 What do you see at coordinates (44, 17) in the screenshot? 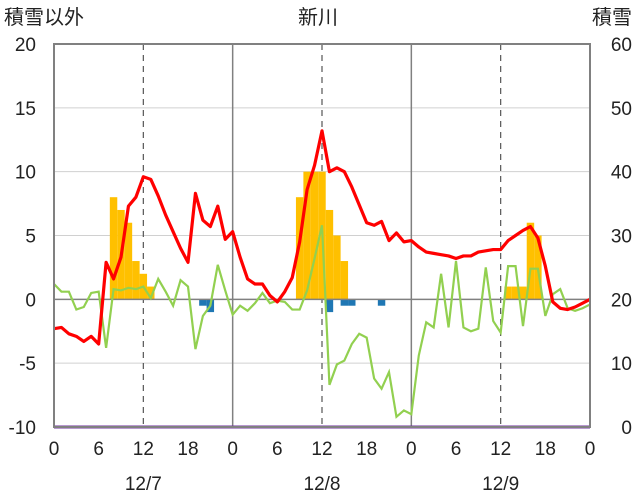
I see `left-axis-label: 積雪以外` at bounding box center [44, 17].